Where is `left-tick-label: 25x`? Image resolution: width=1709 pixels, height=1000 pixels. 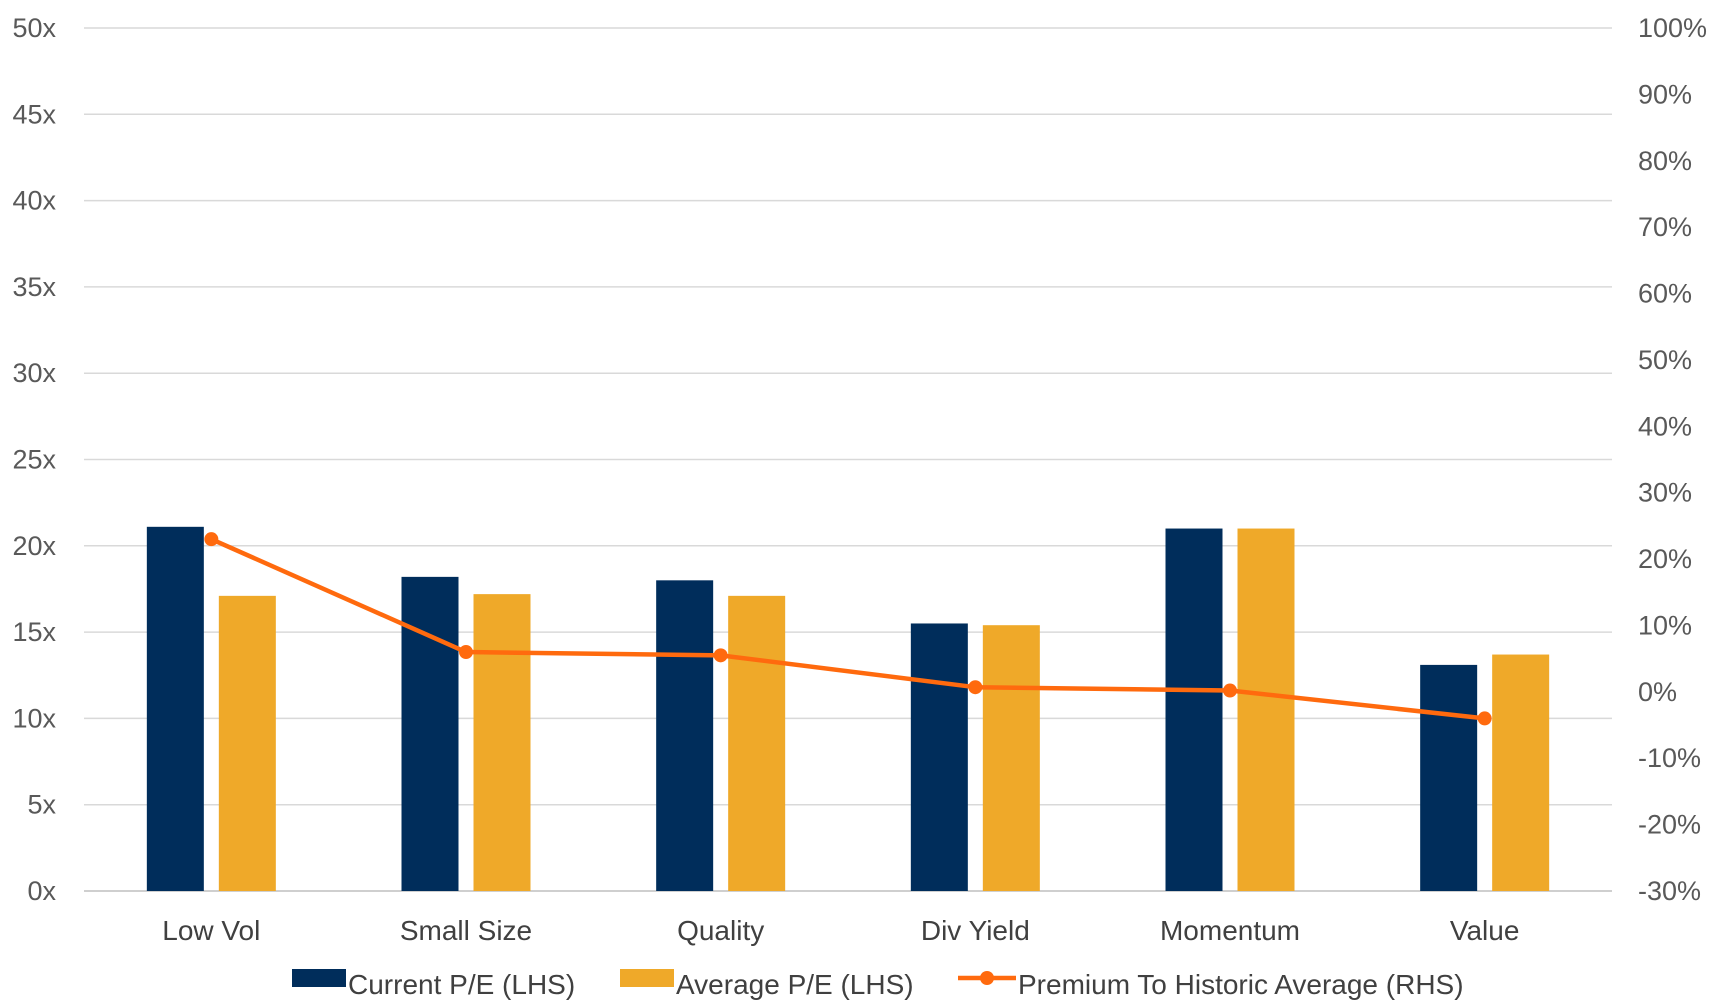
left-tick-label: 25x is located at coordinates (34, 460).